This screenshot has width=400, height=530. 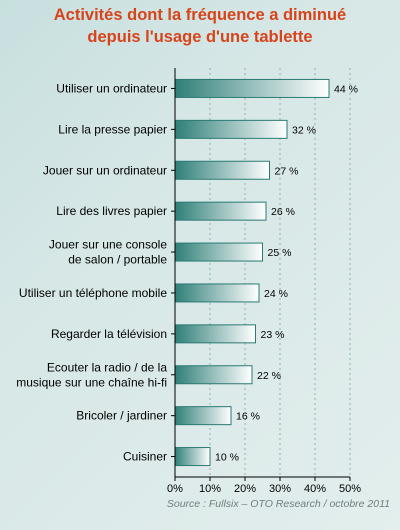 What do you see at coordinates (245, 489) in the screenshot?
I see `x-tick-label: 20%` at bounding box center [245, 489].